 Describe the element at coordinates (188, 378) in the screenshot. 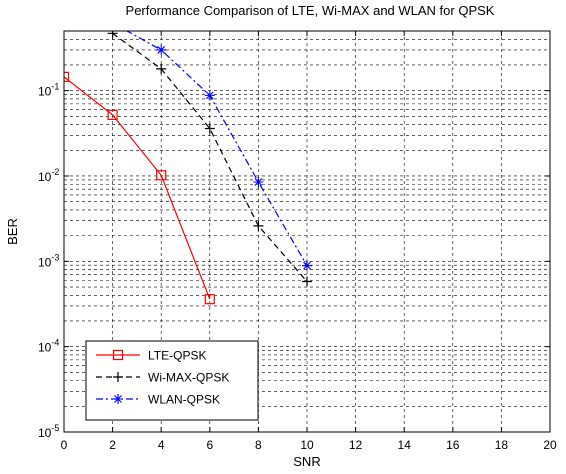

I see `legend-label-2: Wi-MAX-QPSK` at that location.